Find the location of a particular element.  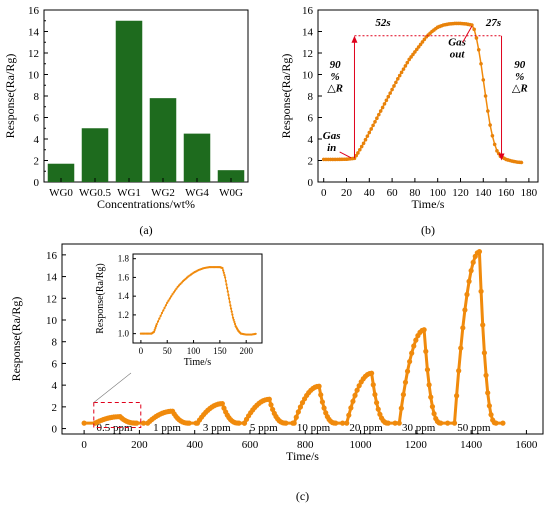

x-tick-label-b: 0 is located at coordinates (324, 193).